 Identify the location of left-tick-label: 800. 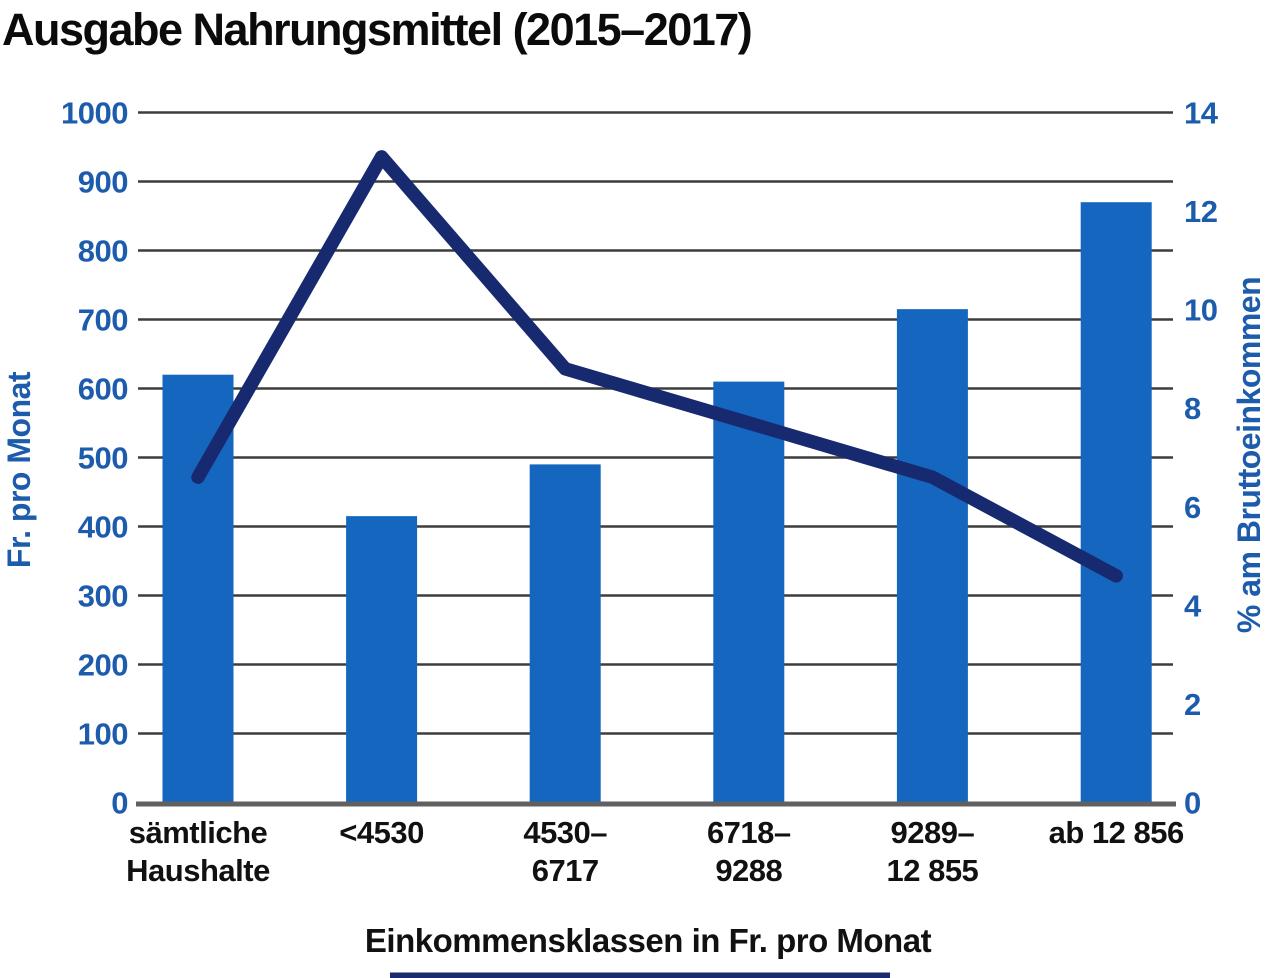
(103, 251).